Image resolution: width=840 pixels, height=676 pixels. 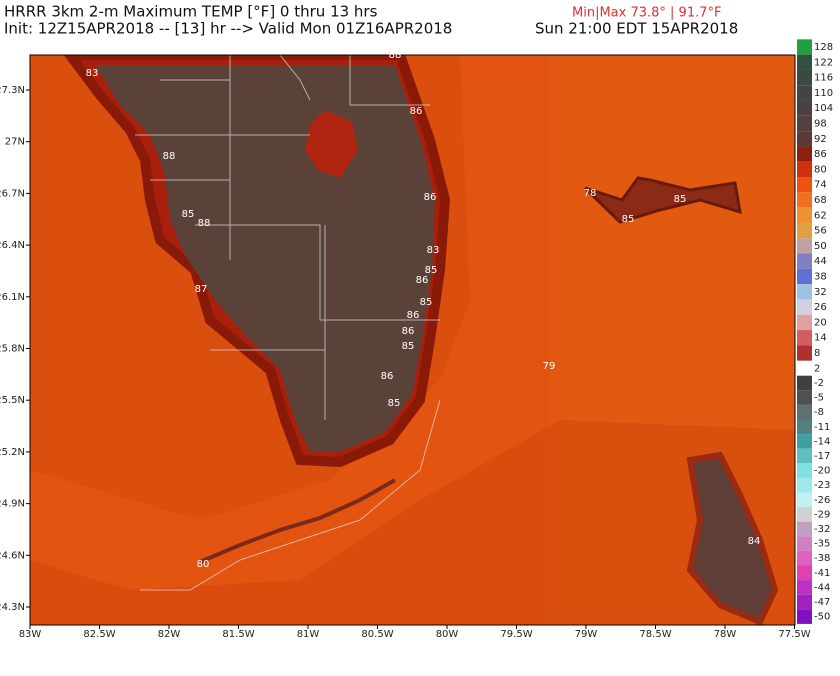 What do you see at coordinates (822, 485) in the screenshot?
I see `colorbar-label: -23` at bounding box center [822, 485].